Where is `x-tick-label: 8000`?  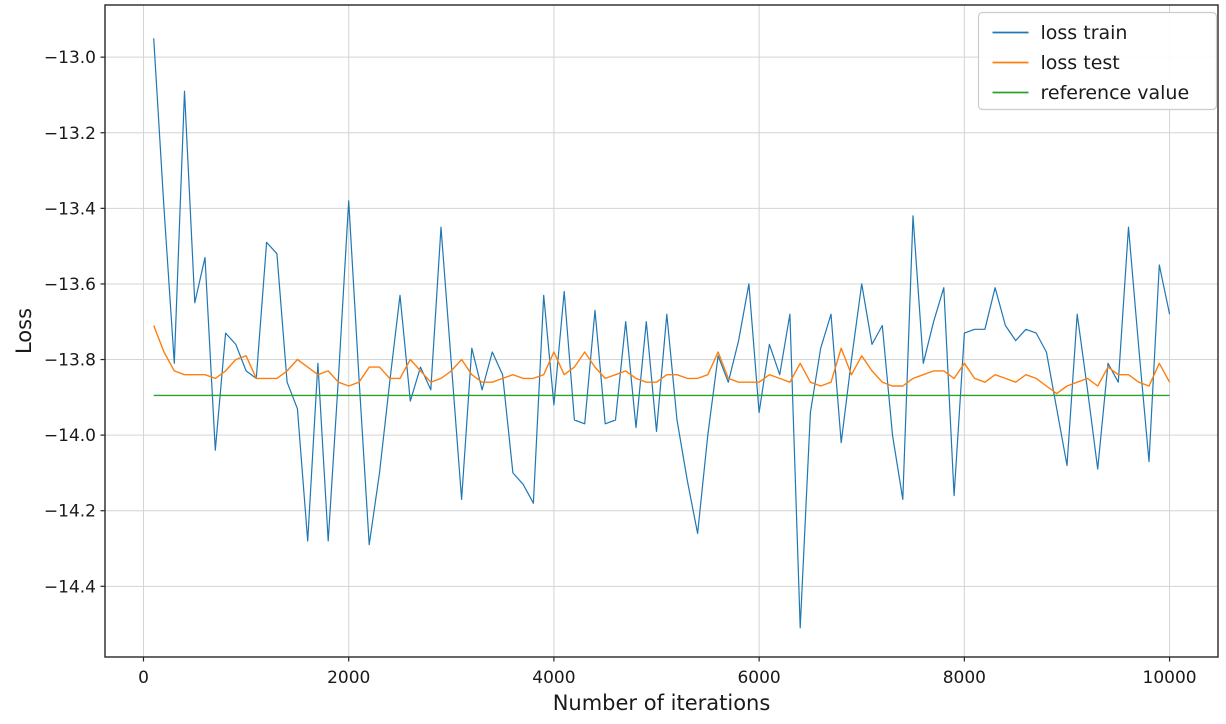
x-tick-label: 8000 is located at coordinates (964, 678).